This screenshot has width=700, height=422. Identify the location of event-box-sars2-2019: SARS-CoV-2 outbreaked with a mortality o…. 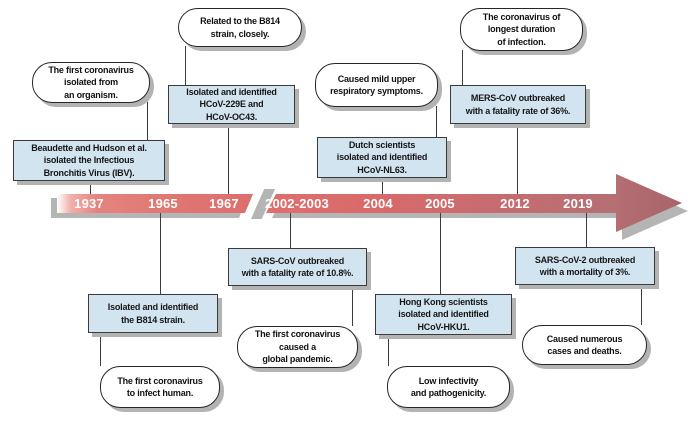
(585, 266).